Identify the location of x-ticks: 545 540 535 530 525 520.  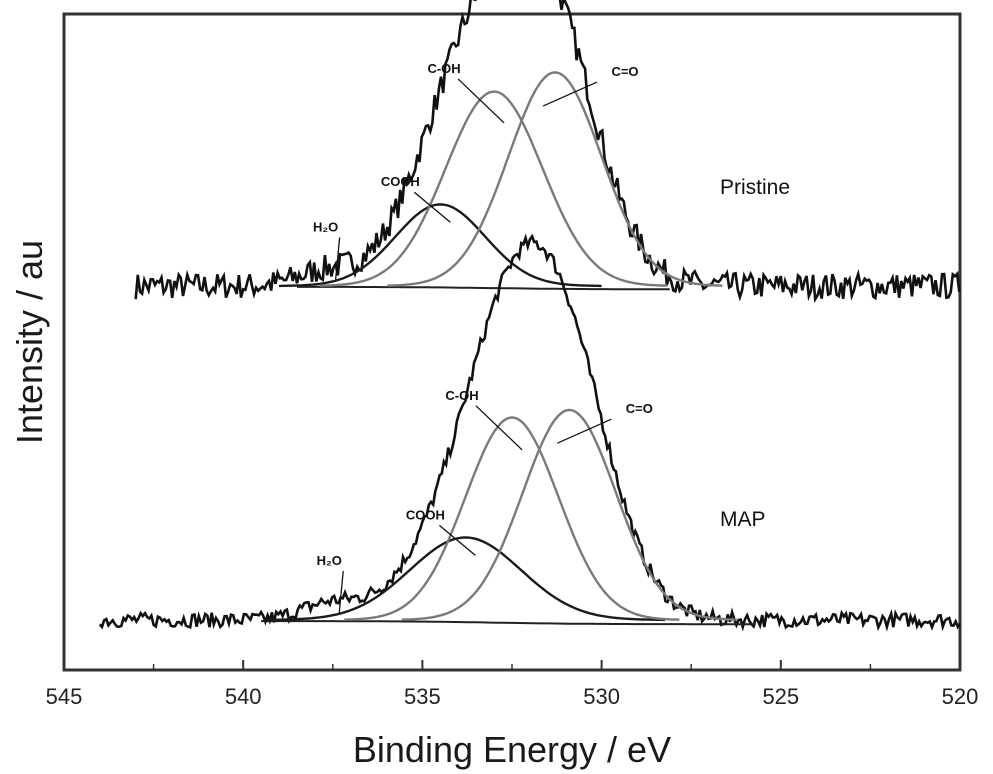
(512, 684).